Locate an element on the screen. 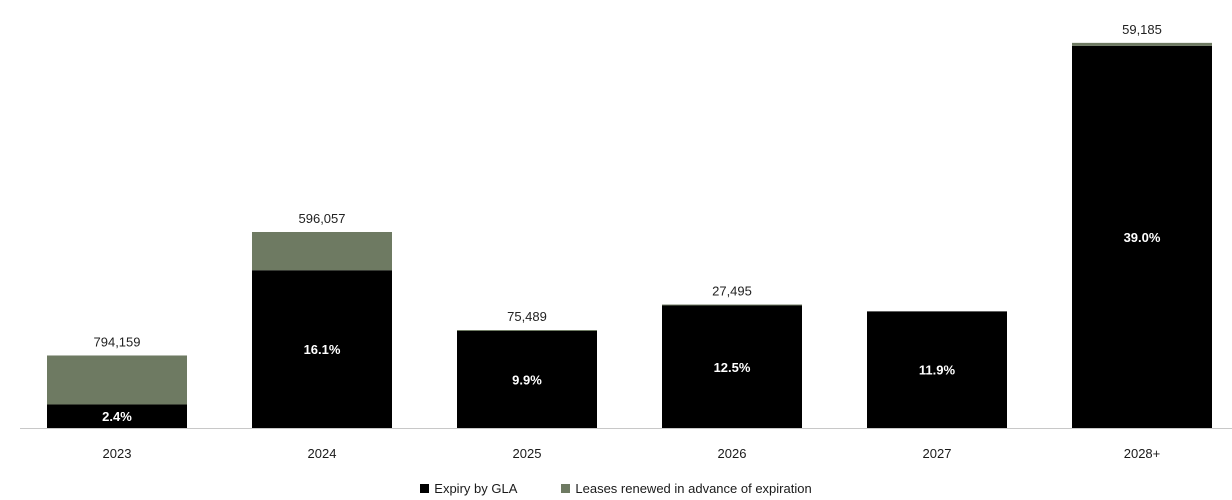 The height and width of the screenshot is (500, 1232). x-tick-label-2027: 2027 is located at coordinates (937, 453).